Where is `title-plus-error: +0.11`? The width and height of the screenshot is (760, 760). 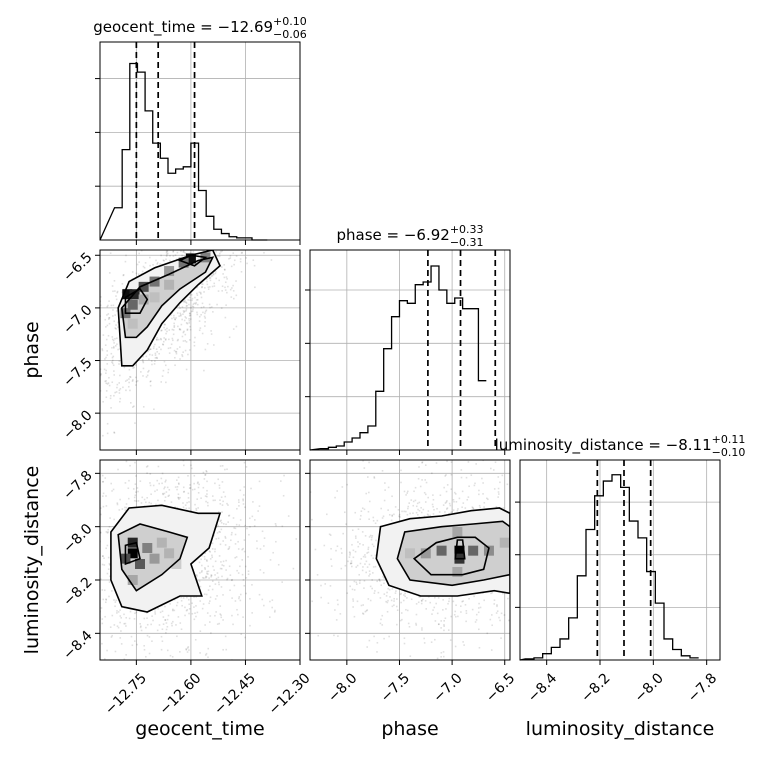
title-plus-error: +0.11 is located at coordinates (729, 439).